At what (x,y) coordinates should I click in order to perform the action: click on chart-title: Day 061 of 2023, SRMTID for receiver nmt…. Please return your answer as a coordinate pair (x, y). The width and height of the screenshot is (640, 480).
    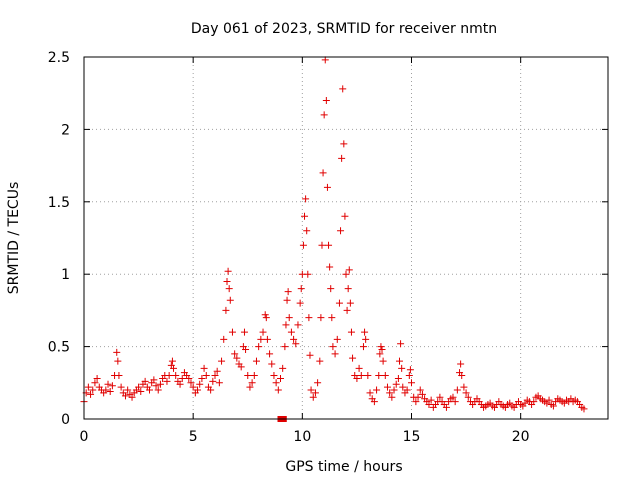
    Looking at the image, I should click on (344, 29).